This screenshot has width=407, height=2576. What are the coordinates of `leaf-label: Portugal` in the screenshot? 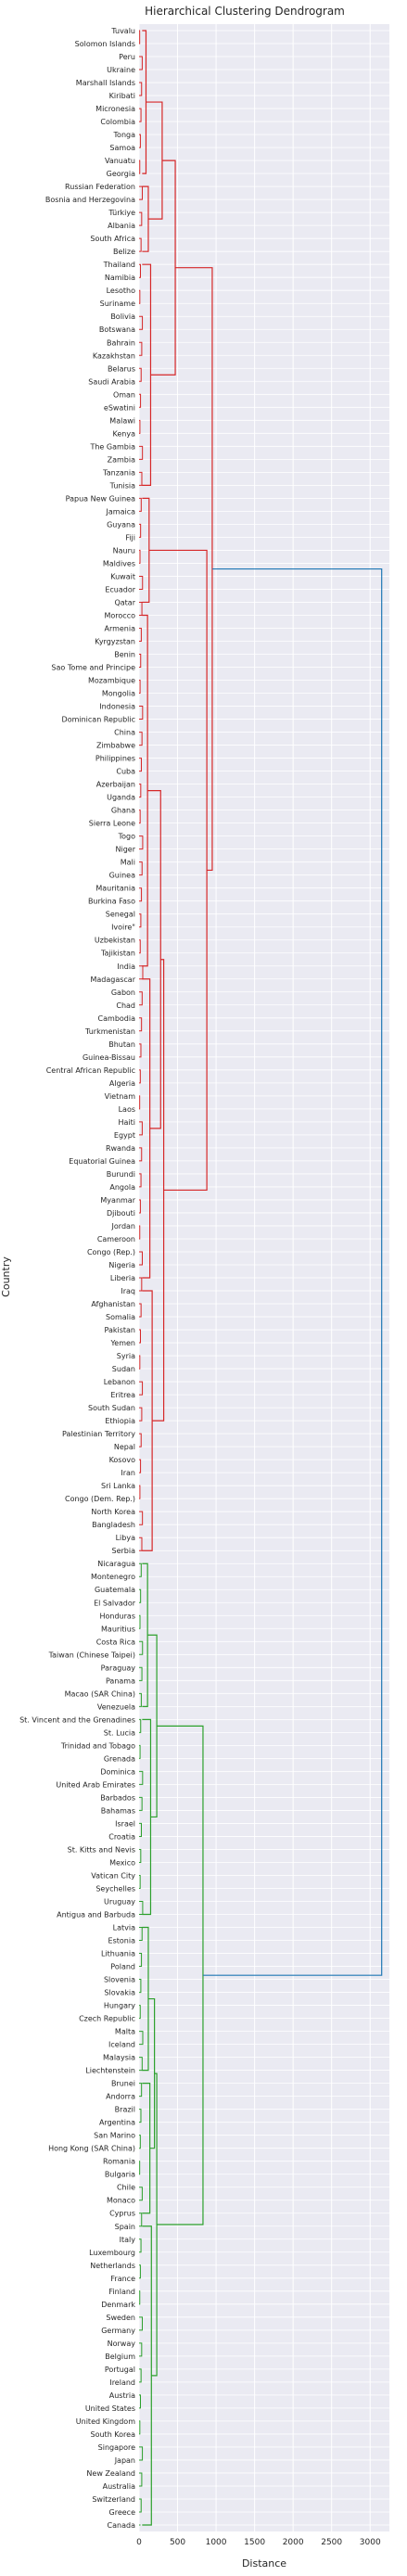 It's located at (120, 2370).